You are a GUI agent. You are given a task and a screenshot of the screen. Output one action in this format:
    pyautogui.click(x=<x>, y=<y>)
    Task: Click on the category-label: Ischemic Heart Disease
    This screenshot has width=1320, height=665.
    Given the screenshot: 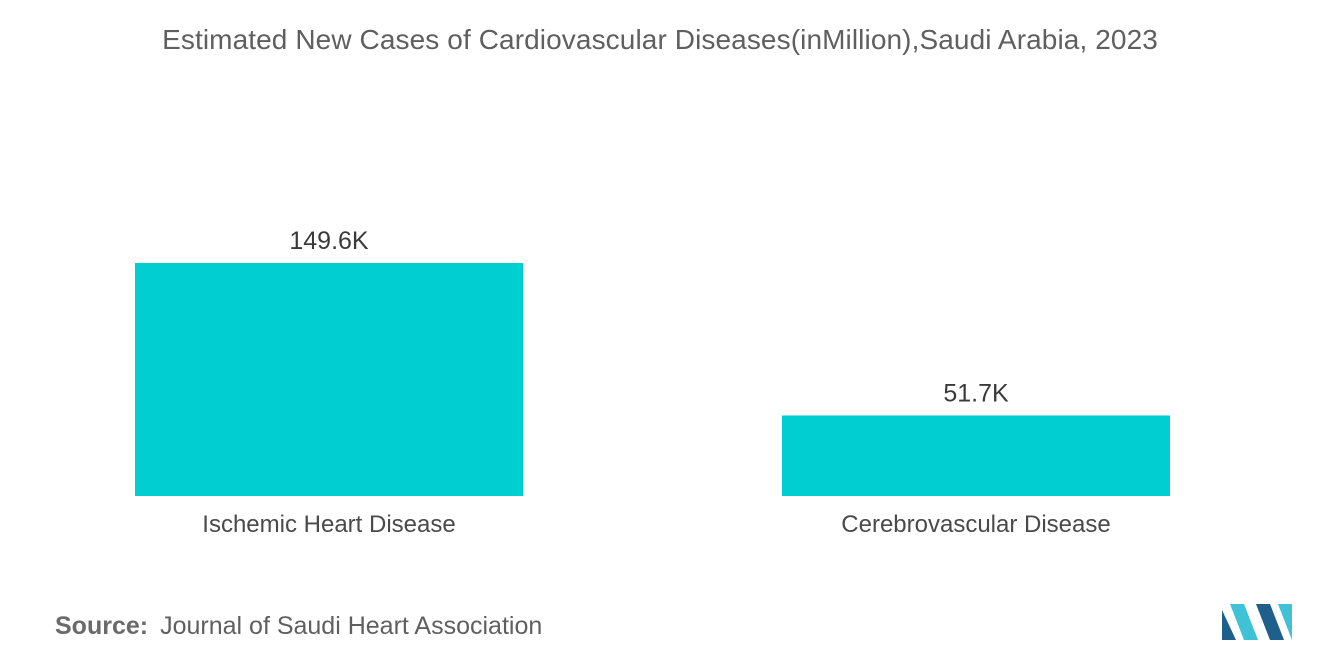 What is the action you would take?
    pyautogui.click(x=328, y=524)
    